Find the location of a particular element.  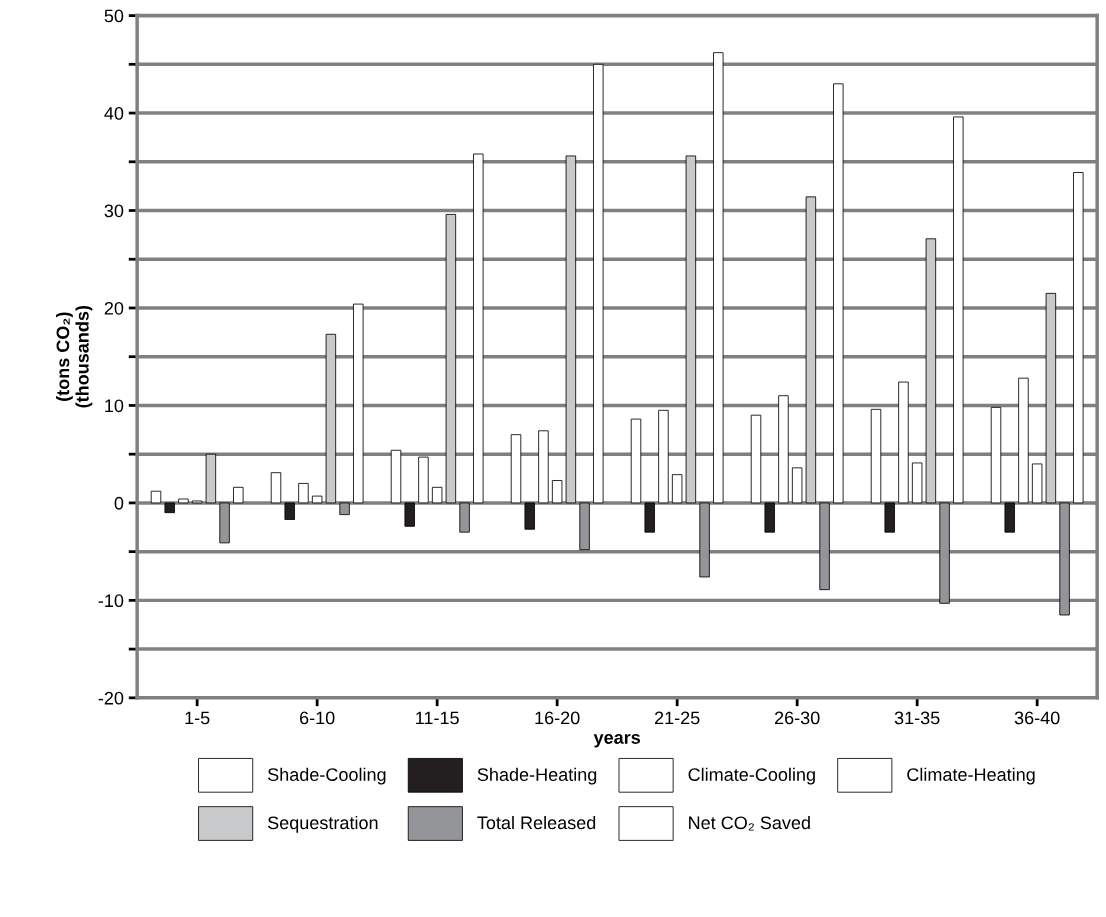

y-tick-label: 10 is located at coordinates (114, 406).